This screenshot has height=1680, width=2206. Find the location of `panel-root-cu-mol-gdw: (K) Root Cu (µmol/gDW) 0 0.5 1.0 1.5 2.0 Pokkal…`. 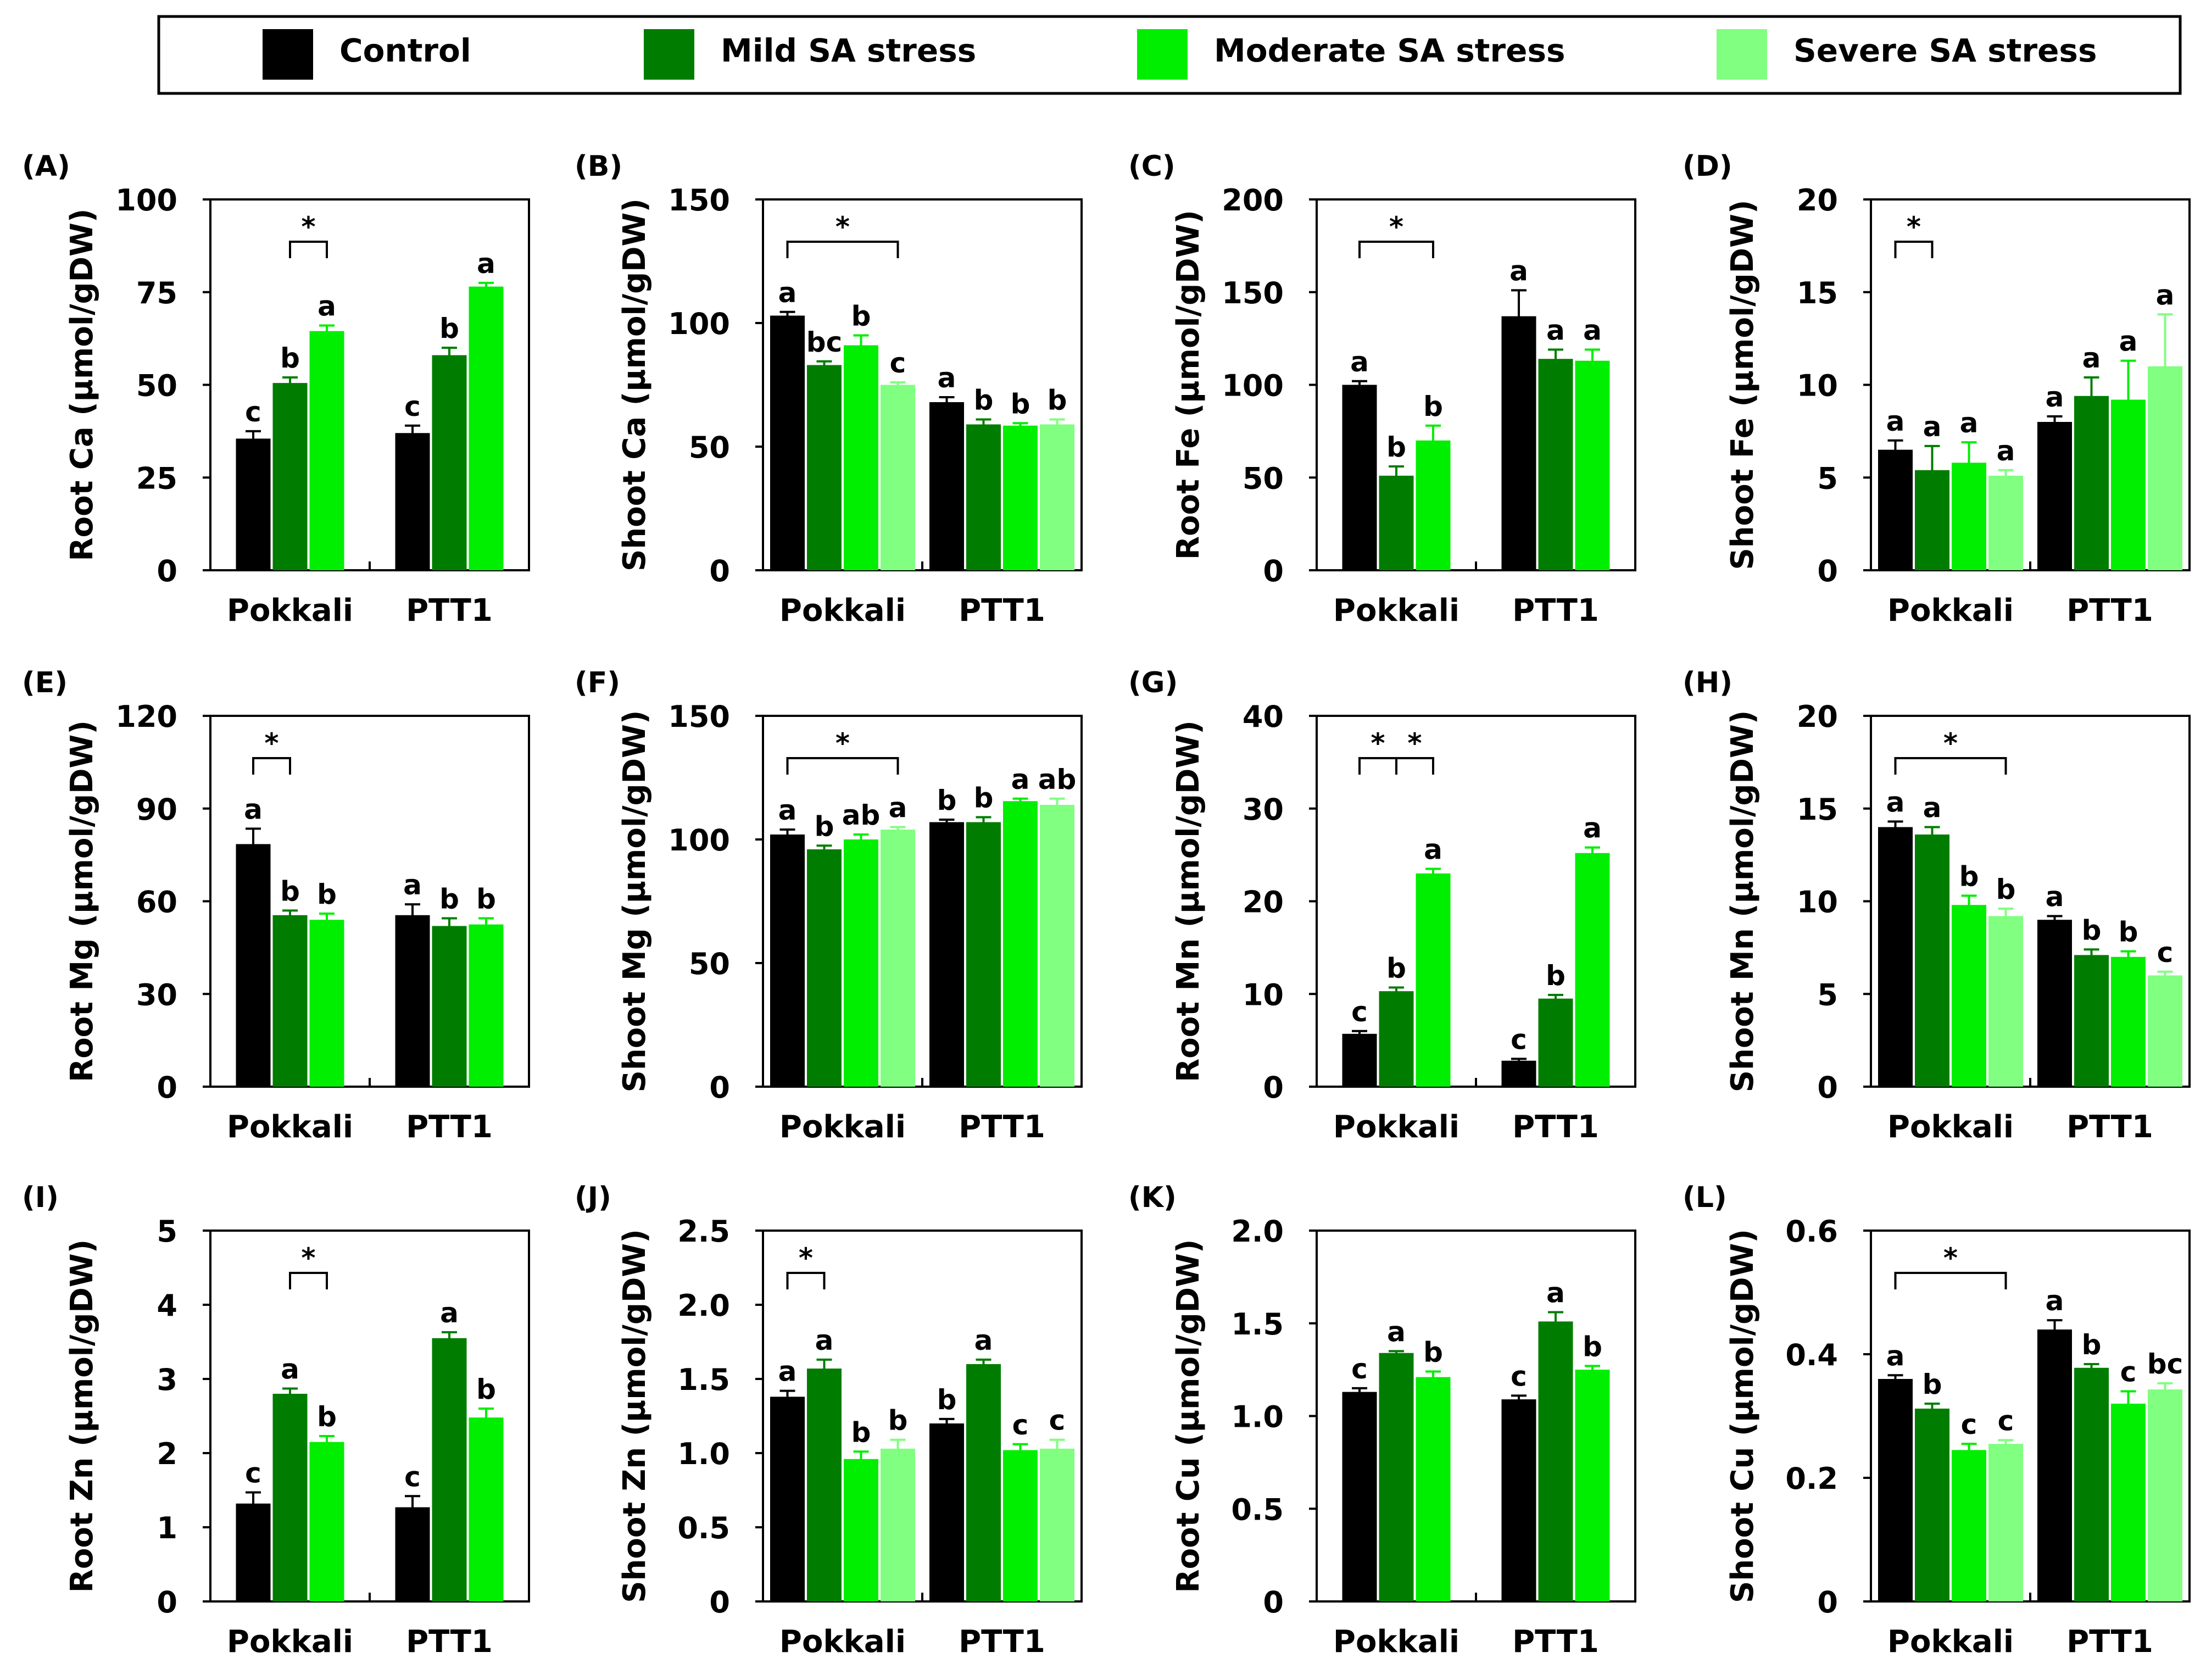

panel-root-cu-mol-gdw: (K) Root Cu (µmol/gDW) 0 0.5 1.0 1.5 2.0 Pokkal… is located at coordinates (1382, 1420).